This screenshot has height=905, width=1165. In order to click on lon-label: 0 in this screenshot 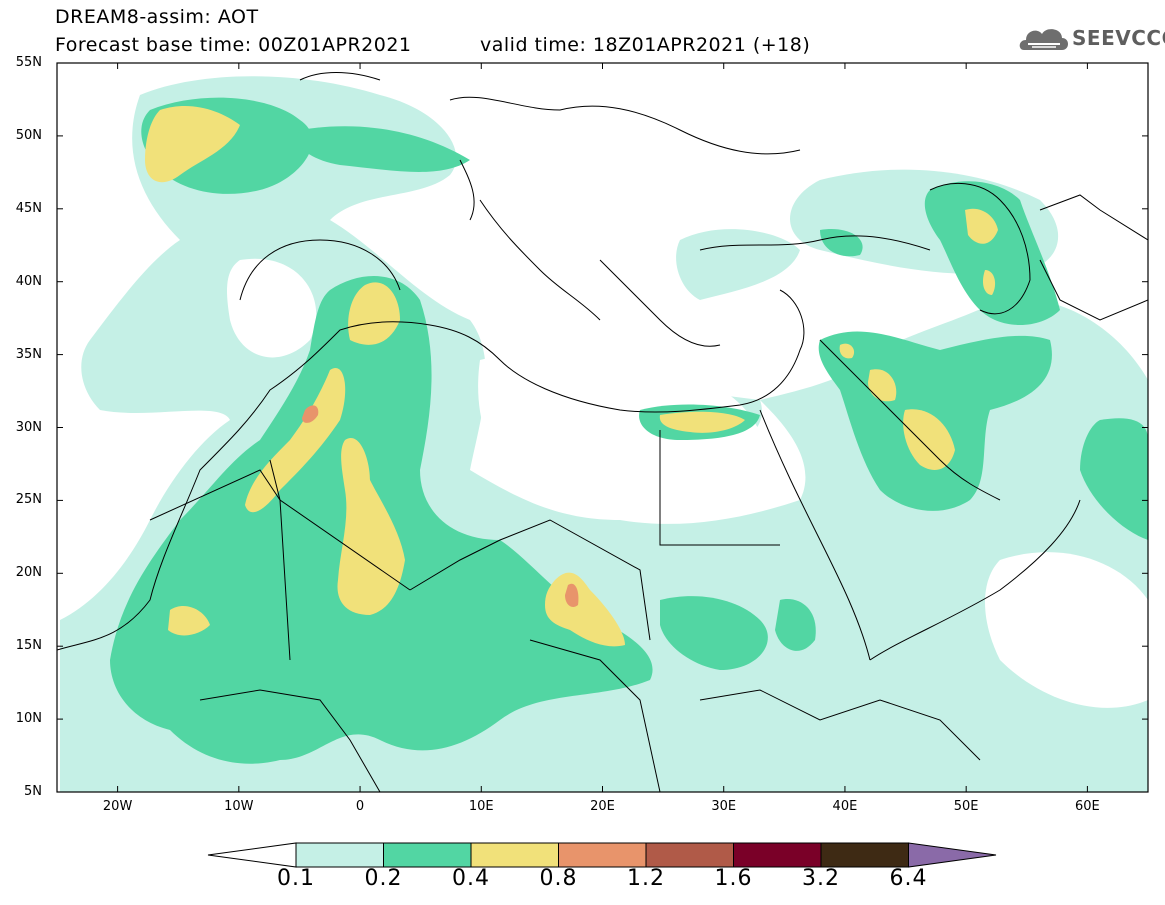, I will do `click(360, 806)`.